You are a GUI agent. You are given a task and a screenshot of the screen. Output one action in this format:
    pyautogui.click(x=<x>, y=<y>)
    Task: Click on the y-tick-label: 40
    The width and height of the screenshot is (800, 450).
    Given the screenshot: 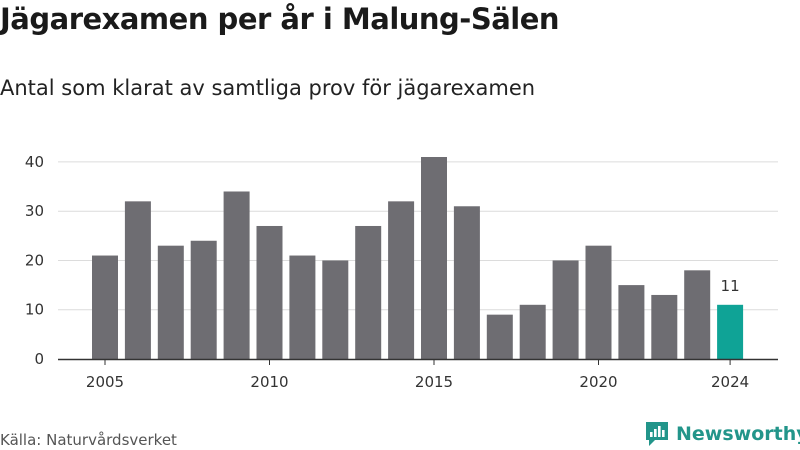 What is the action you would take?
    pyautogui.click(x=34, y=162)
    